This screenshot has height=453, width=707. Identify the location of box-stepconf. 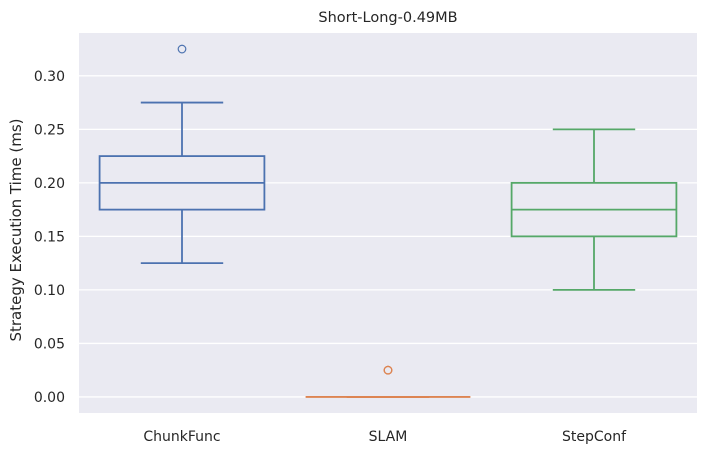
(594, 209).